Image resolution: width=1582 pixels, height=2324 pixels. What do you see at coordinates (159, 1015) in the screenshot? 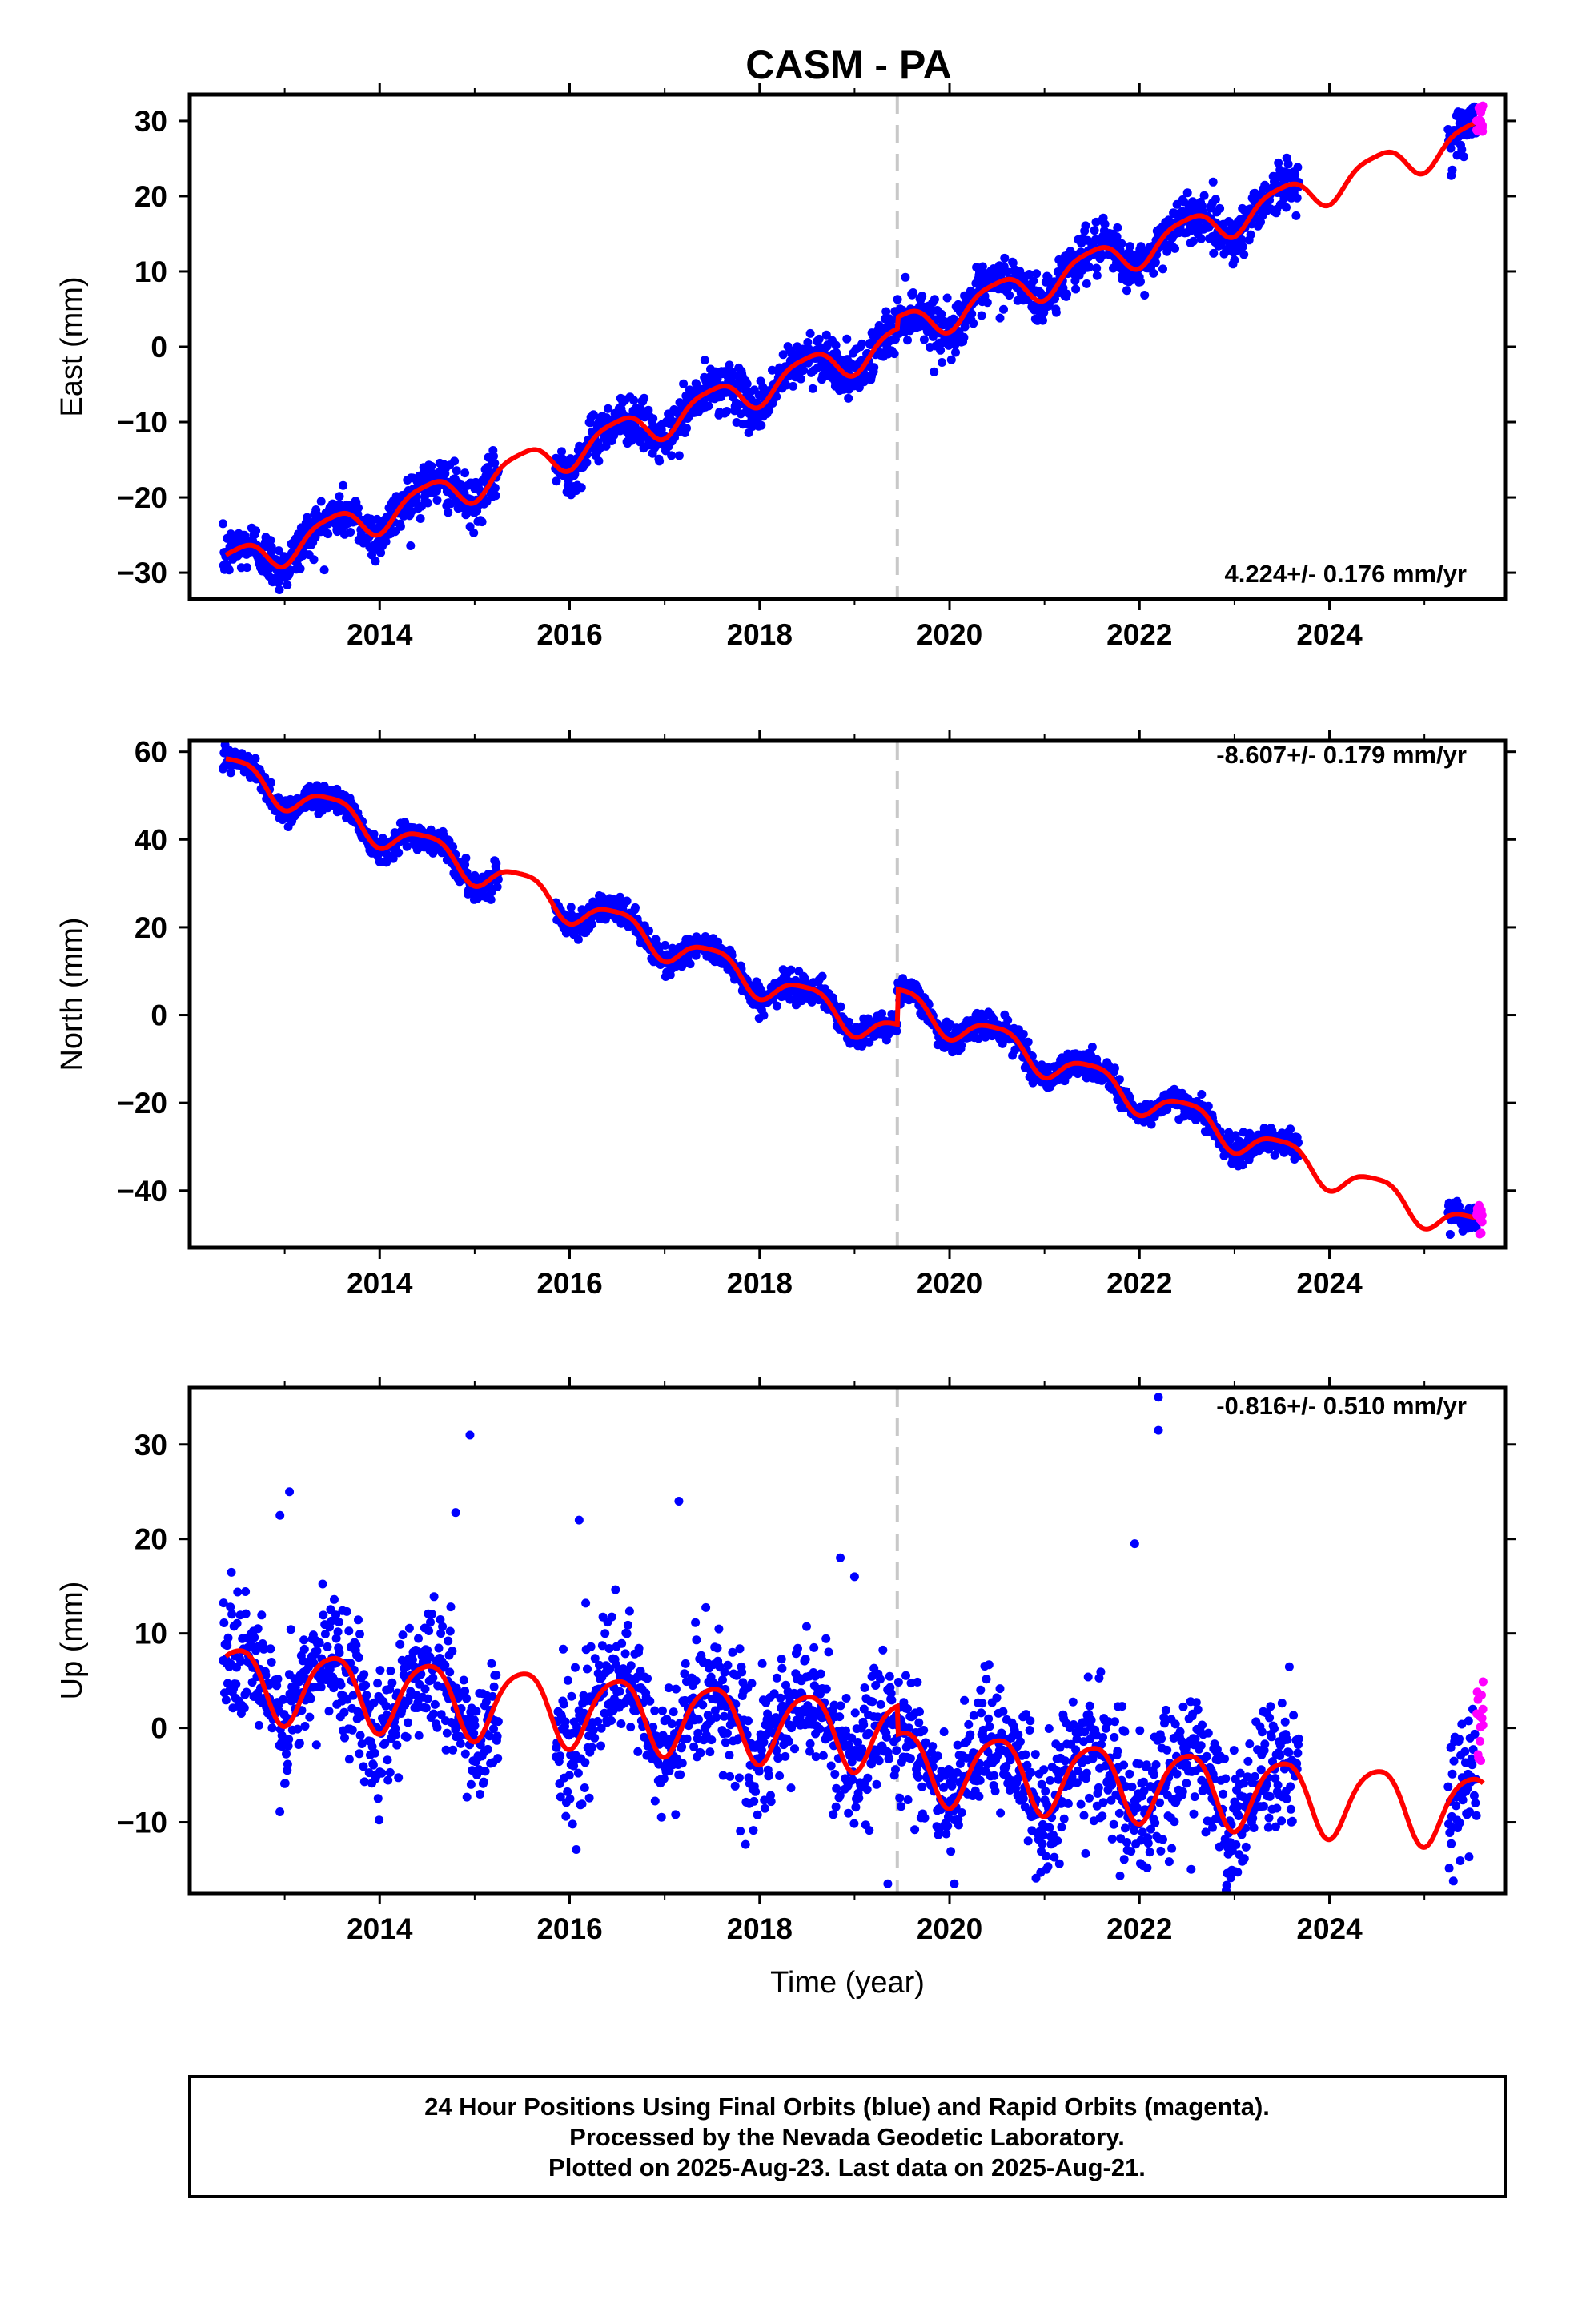
I see `y-tick-label: 0` at bounding box center [159, 1015].